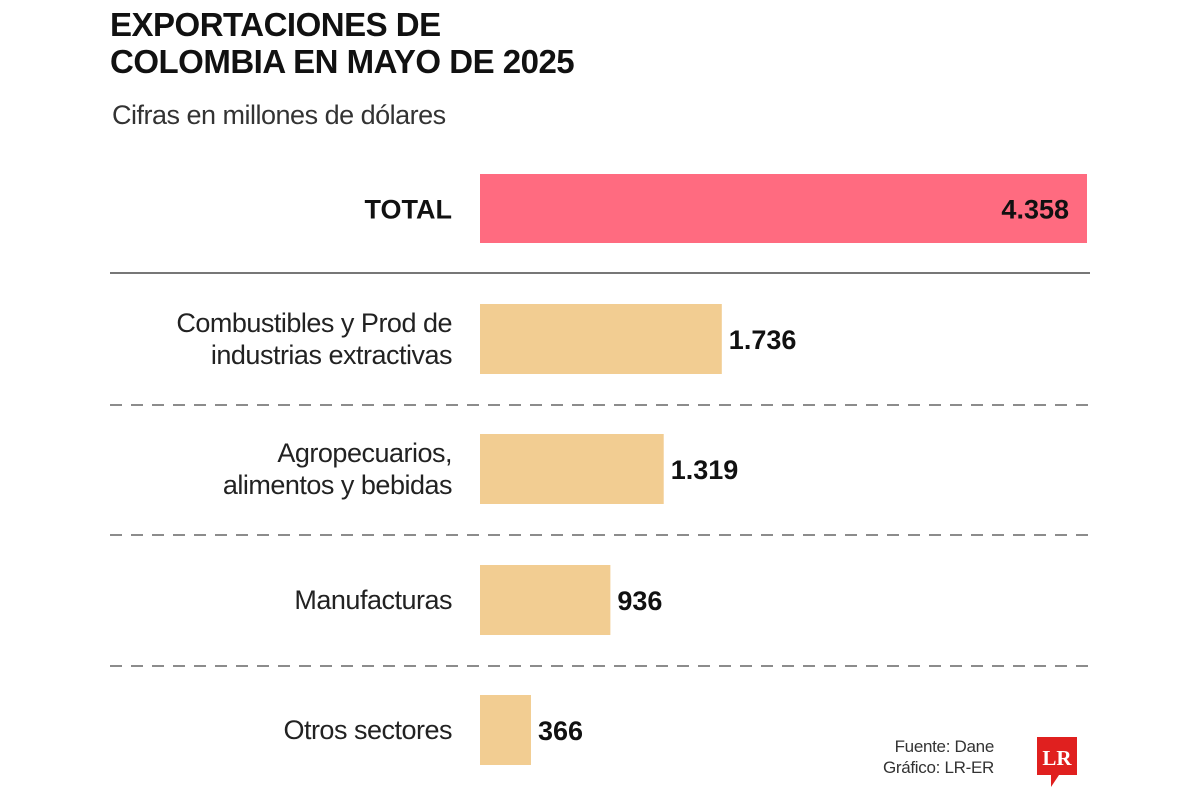 The width and height of the screenshot is (1200, 800). Describe the element at coordinates (337, 485) in the screenshot. I see `category-label-1-1: alimentos y bebidas` at that location.